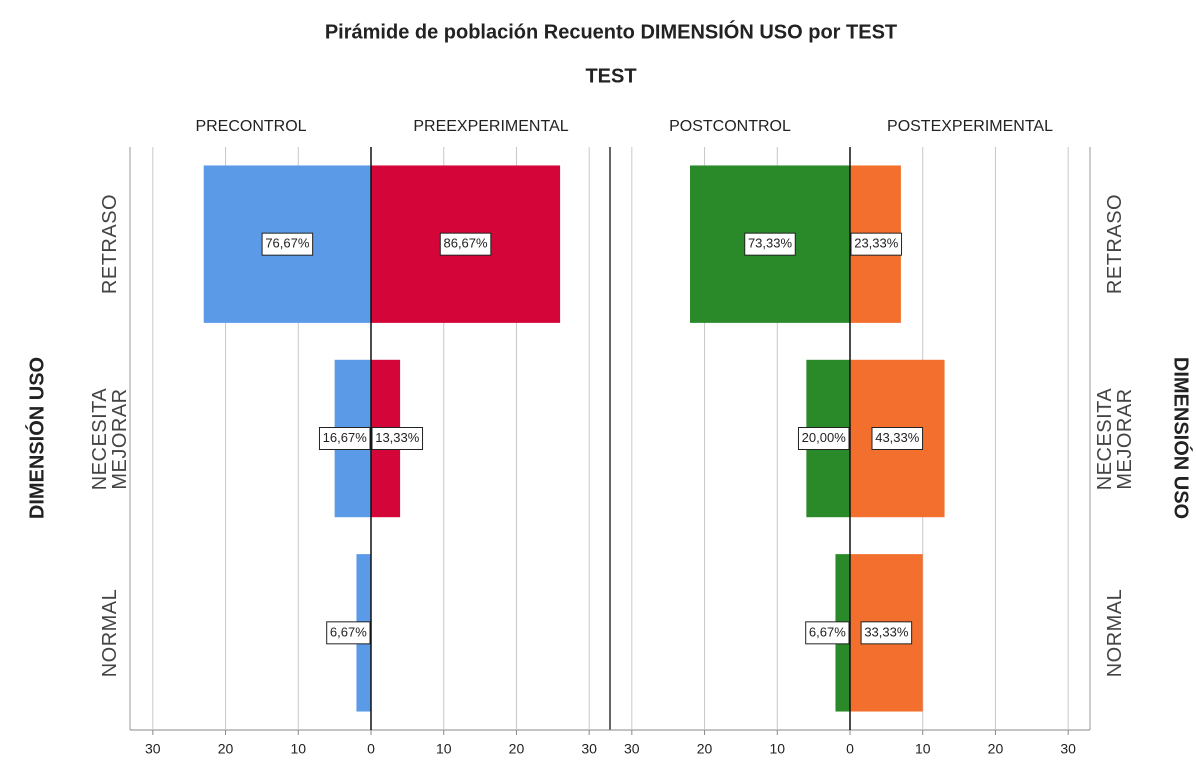 The image size is (1196, 761). I want to click on y-axis-label: DIMENSIÓN USO, so click(36, 438).